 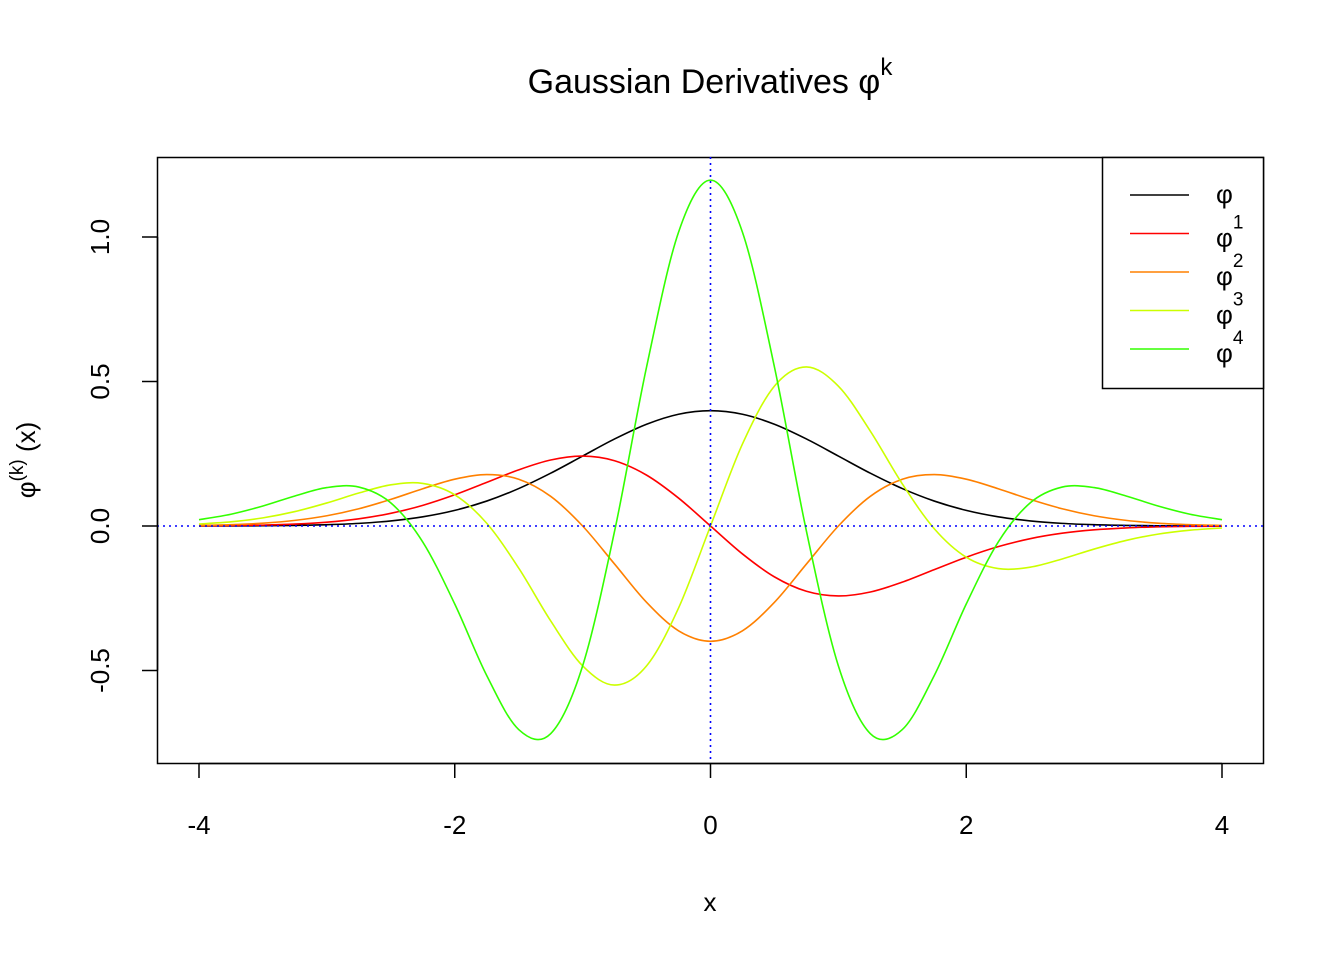 What do you see at coordinates (886, 67) in the screenshot?
I see `chart-title-superscript: k` at bounding box center [886, 67].